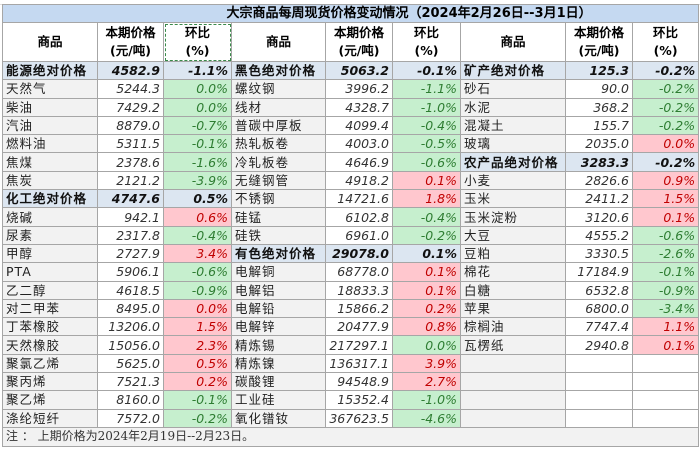 This screenshot has width=700, height=449. Describe the element at coordinates (599, 253) in the screenshot. I see `cell-price: 3330.5` at that location.